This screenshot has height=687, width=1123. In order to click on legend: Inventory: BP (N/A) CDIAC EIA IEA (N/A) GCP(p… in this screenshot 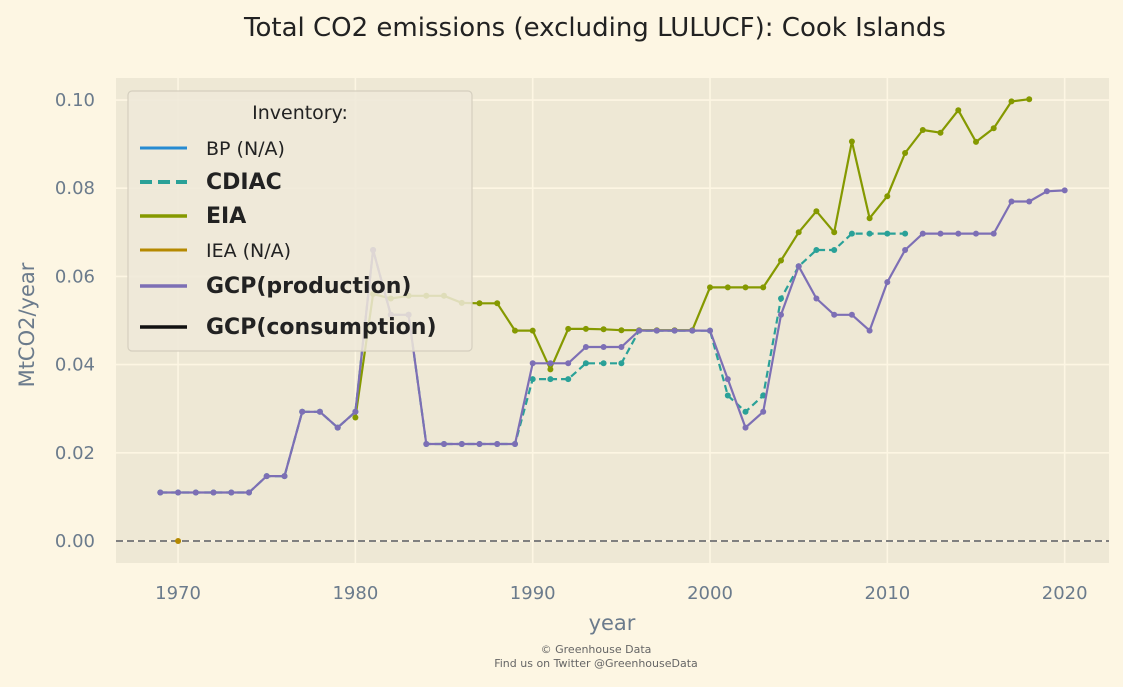, I will do `click(300, 221)`.